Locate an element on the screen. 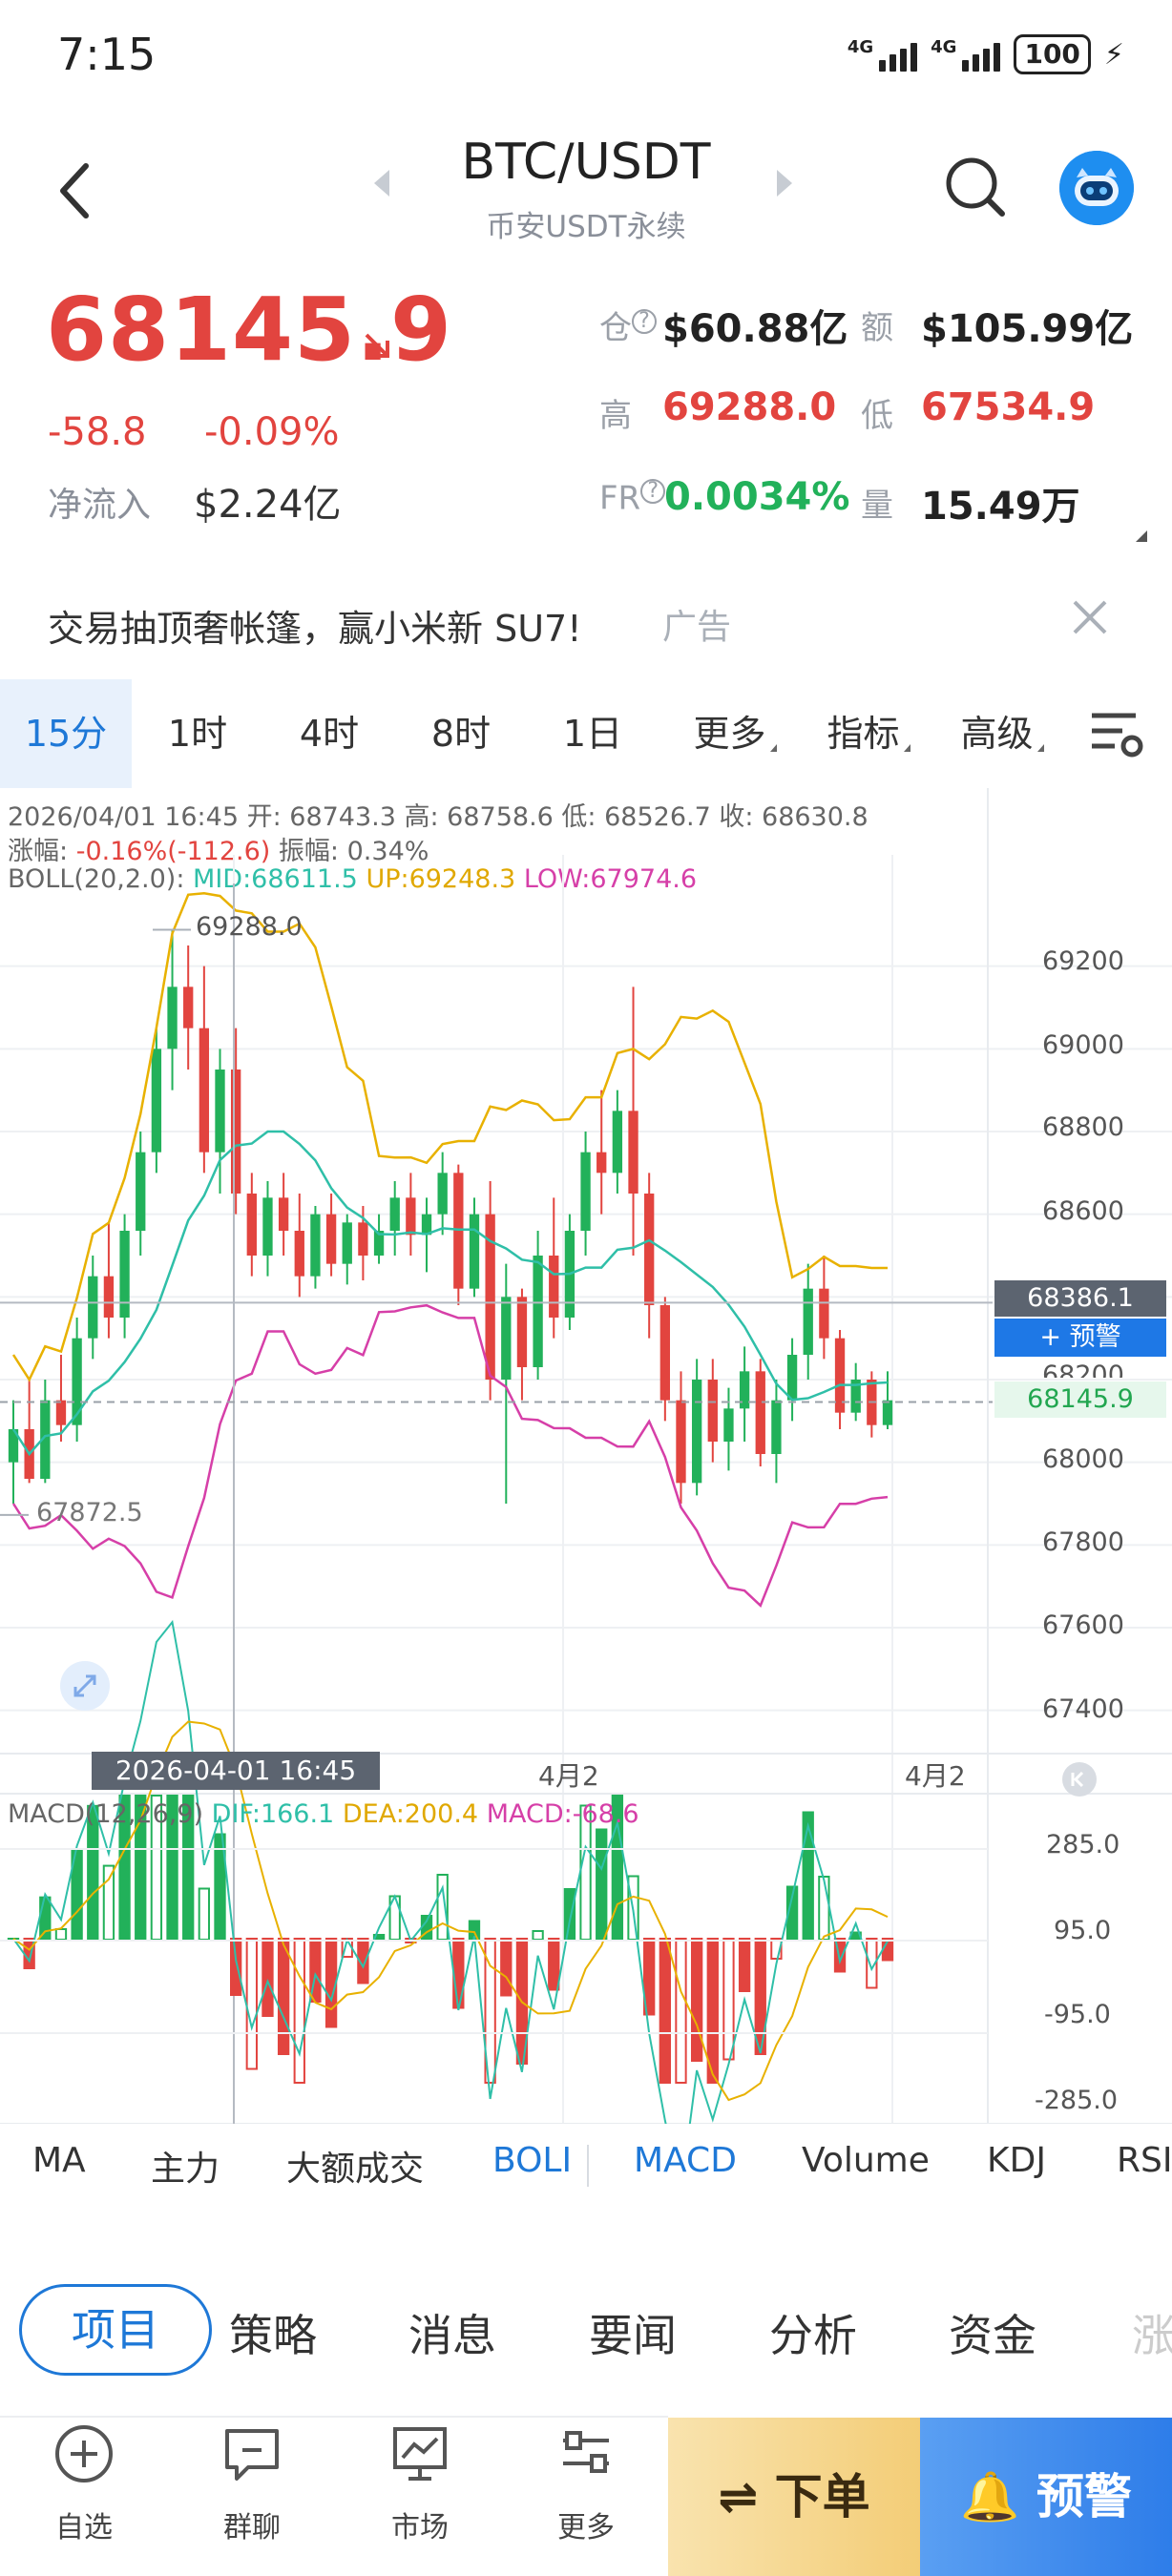  tab-headlines: 要闻 is located at coordinates (633, 2335).